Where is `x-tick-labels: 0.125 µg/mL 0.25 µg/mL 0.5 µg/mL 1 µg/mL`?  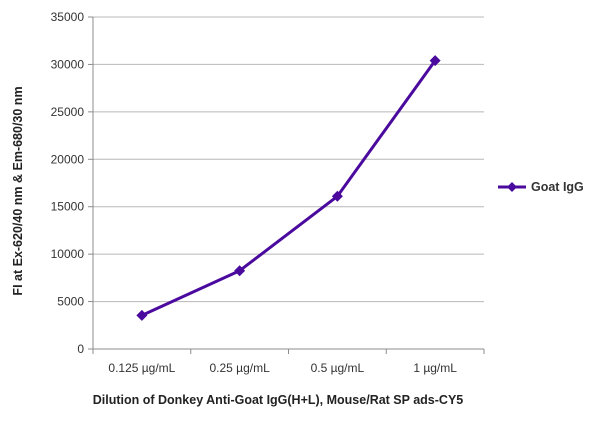 x-tick-labels: 0.125 µg/mL 0.25 µg/mL 0.5 µg/mL 1 µg/mL is located at coordinates (282, 368).